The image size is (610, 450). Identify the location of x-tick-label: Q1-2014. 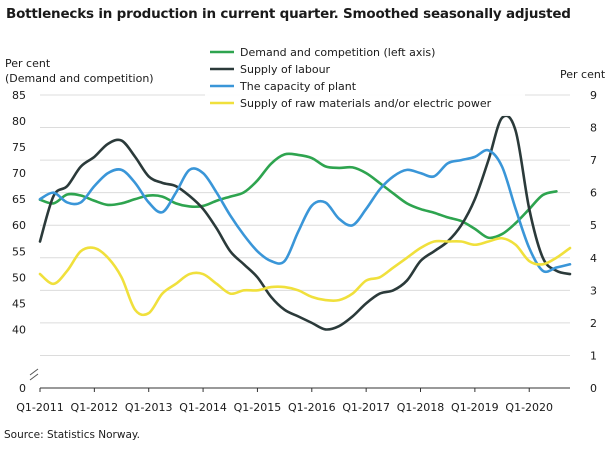
(203, 407).